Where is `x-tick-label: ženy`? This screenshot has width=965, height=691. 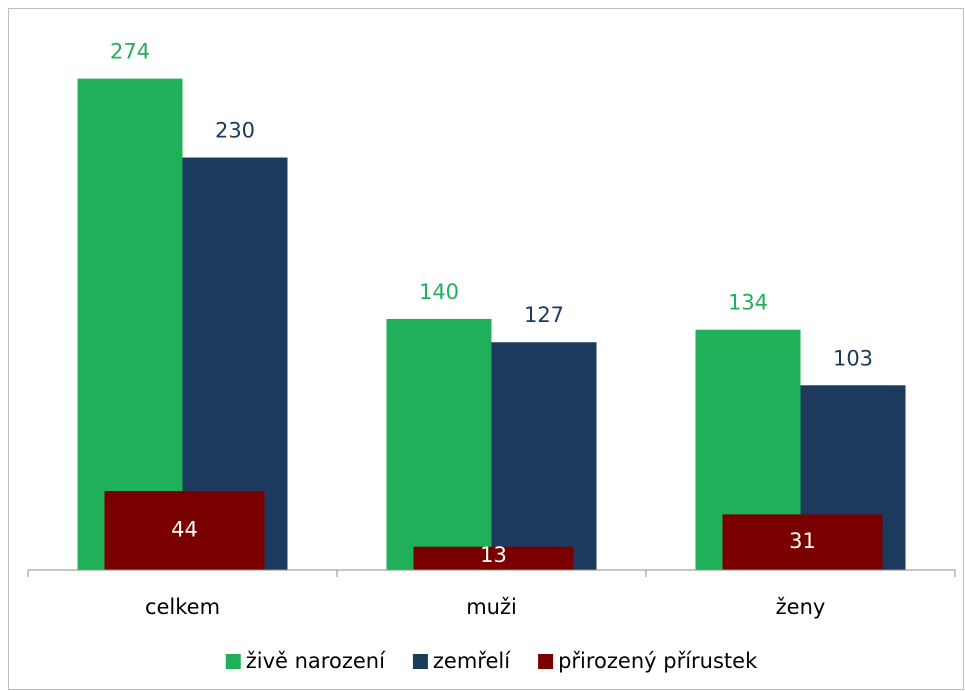 x-tick-label: ženy is located at coordinates (801, 607).